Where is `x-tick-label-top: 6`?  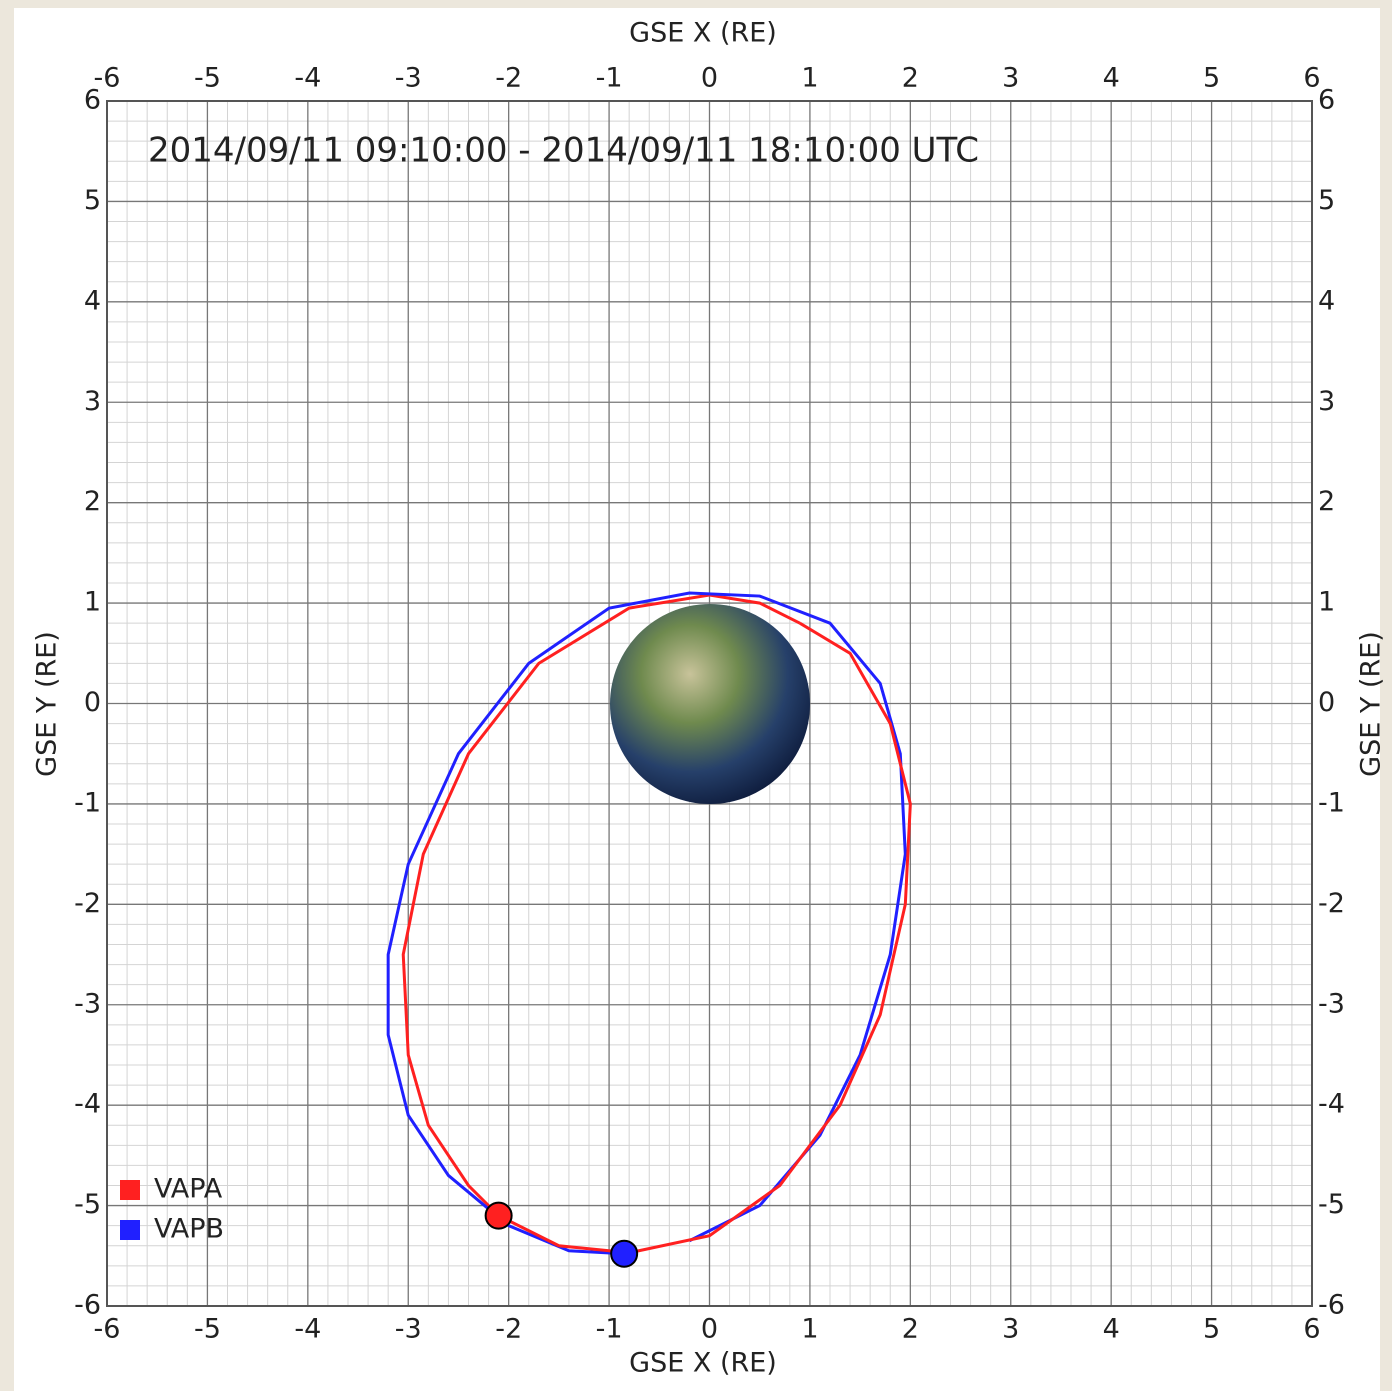 x-tick-label-top: 6 is located at coordinates (1311, 78).